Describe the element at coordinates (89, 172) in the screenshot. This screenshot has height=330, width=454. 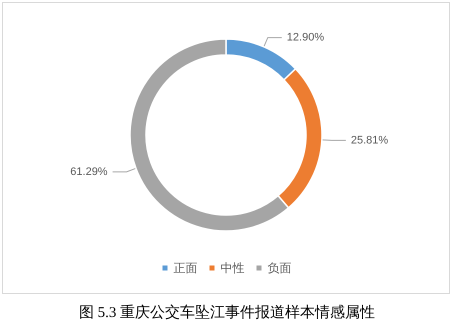
I see `data-label: 61.29%` at that location.